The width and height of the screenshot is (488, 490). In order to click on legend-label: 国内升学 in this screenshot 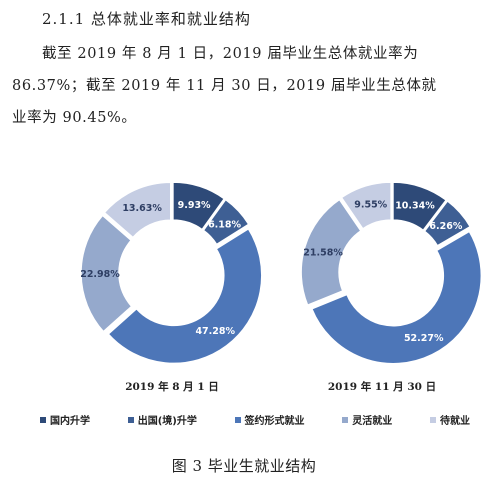, I will do `click(70, 421)`.